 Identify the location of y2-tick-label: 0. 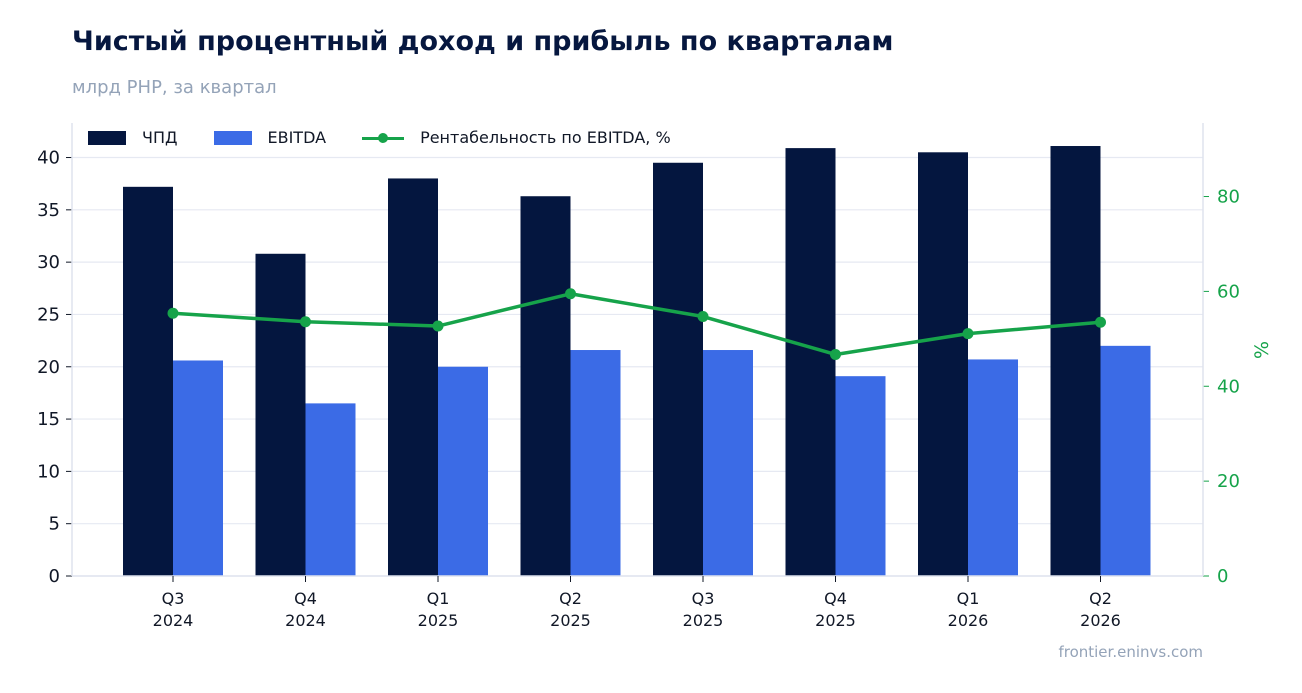
(1222, 576).